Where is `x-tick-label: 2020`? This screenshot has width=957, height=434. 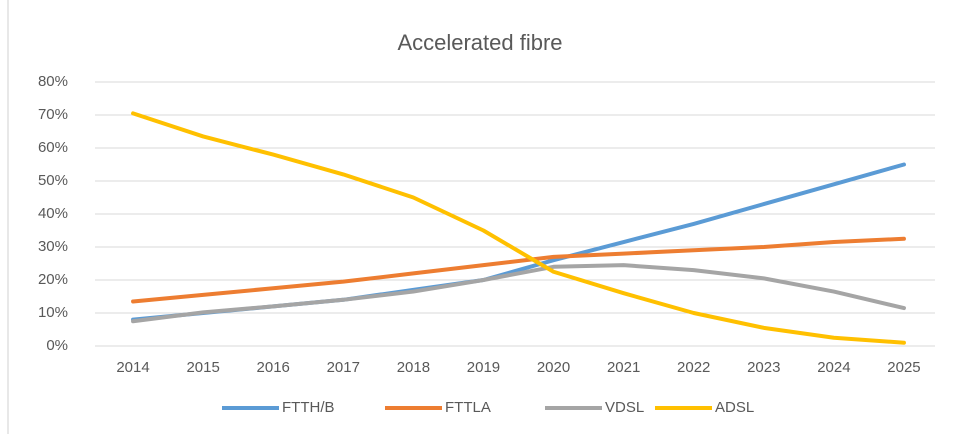
x-tick-label: 2020 is located at coordinates (553, 367).